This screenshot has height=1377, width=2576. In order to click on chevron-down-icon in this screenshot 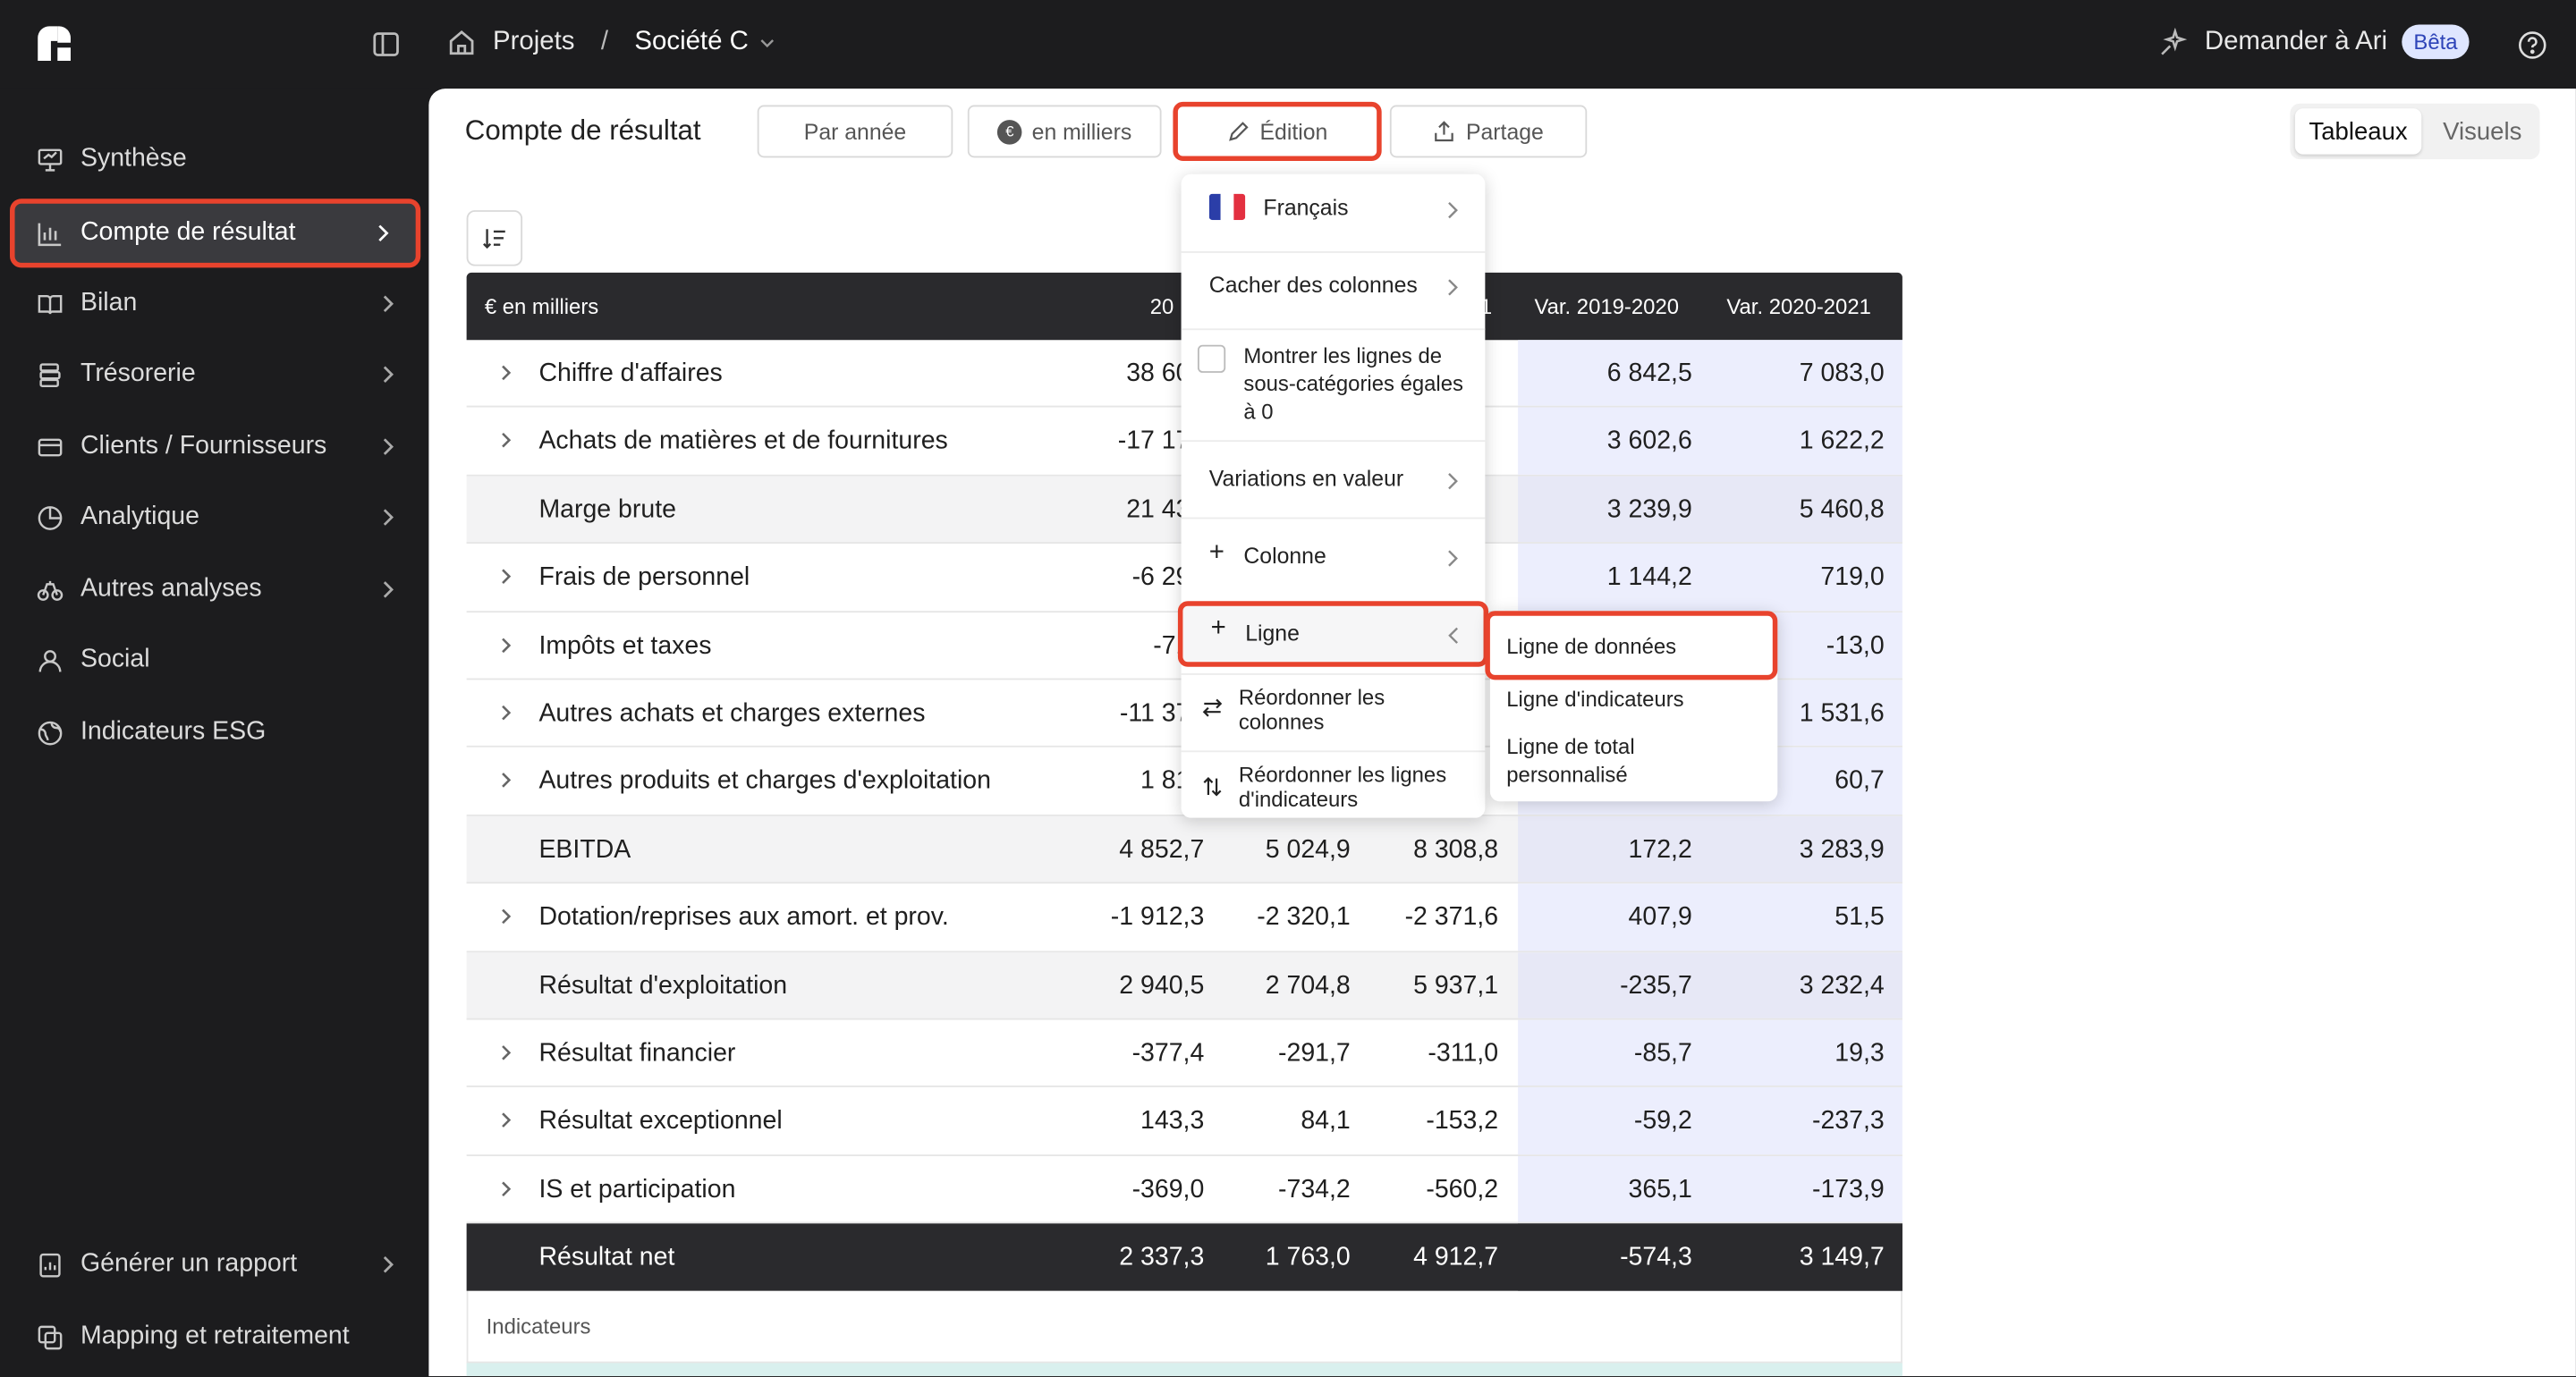, I will do `click(766, 43)`.